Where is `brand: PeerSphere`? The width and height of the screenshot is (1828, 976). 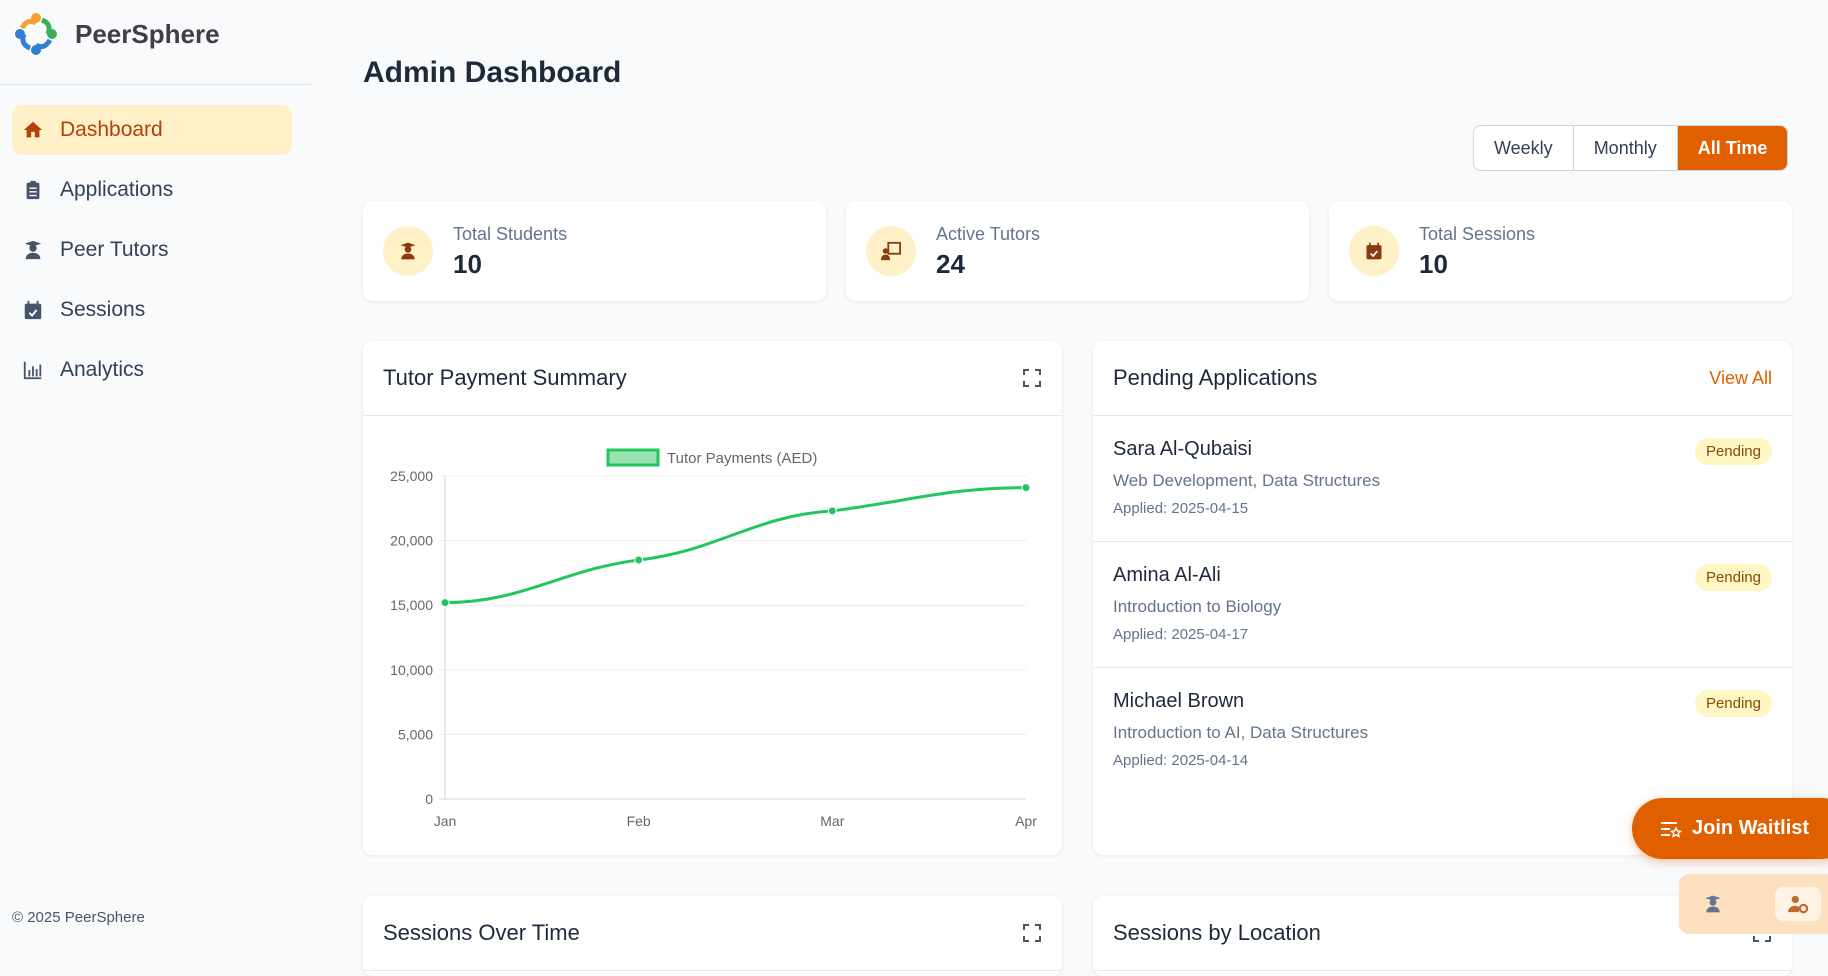
brand: PeerSphere is located at coordinates (117, 34).